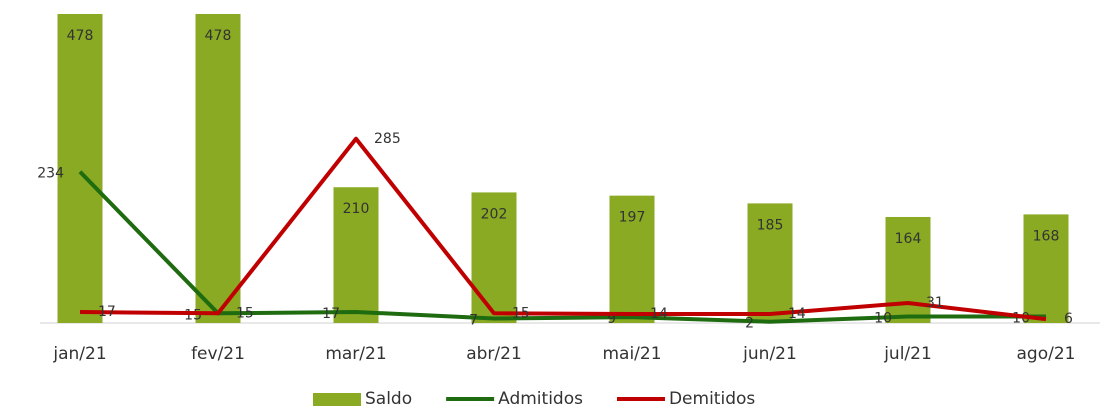 Image resolution: width=1104 pixels, height=409 pixels. What do you see at coordinates (770, 225) in the screenshot?
I see `data-label: 185` at bounding box center [770, 225].